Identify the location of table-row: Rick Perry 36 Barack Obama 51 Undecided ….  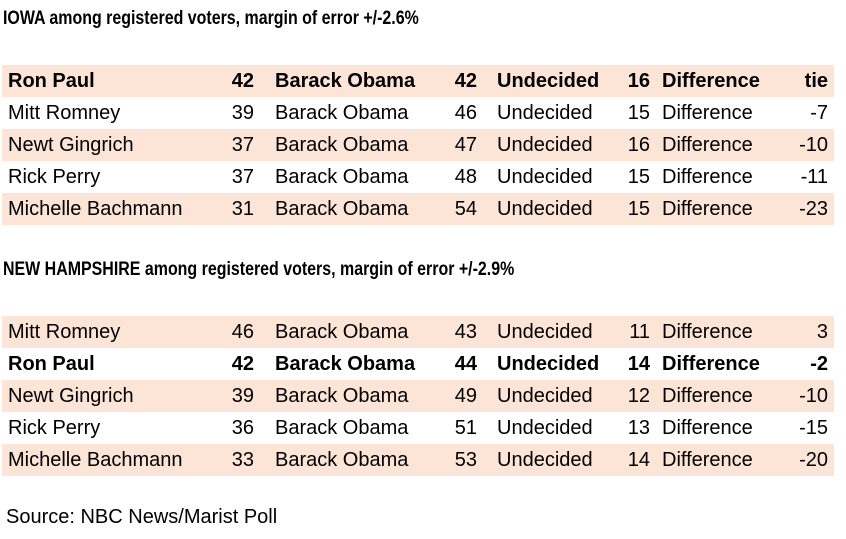
(418, 428).